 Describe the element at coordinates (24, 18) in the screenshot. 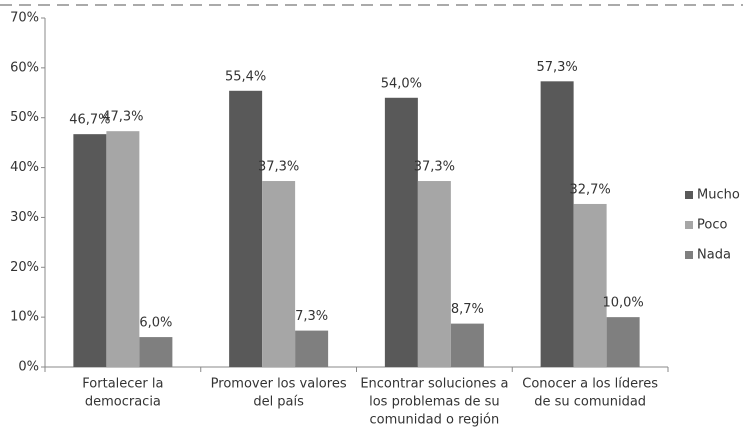

I see `y-tick-label: 70%` at that location.